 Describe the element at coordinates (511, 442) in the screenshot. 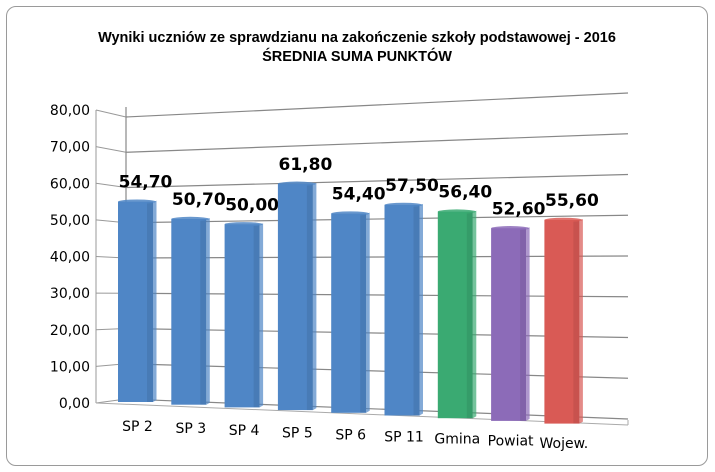

I see `x-tick-label: Powiat` at that location.